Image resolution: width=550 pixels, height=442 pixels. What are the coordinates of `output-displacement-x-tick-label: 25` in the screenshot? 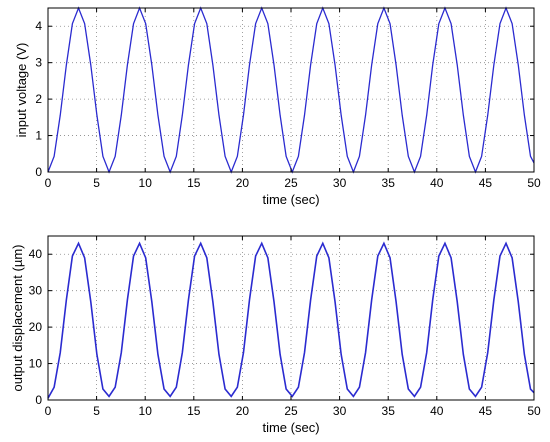 It's located at (291, 411).